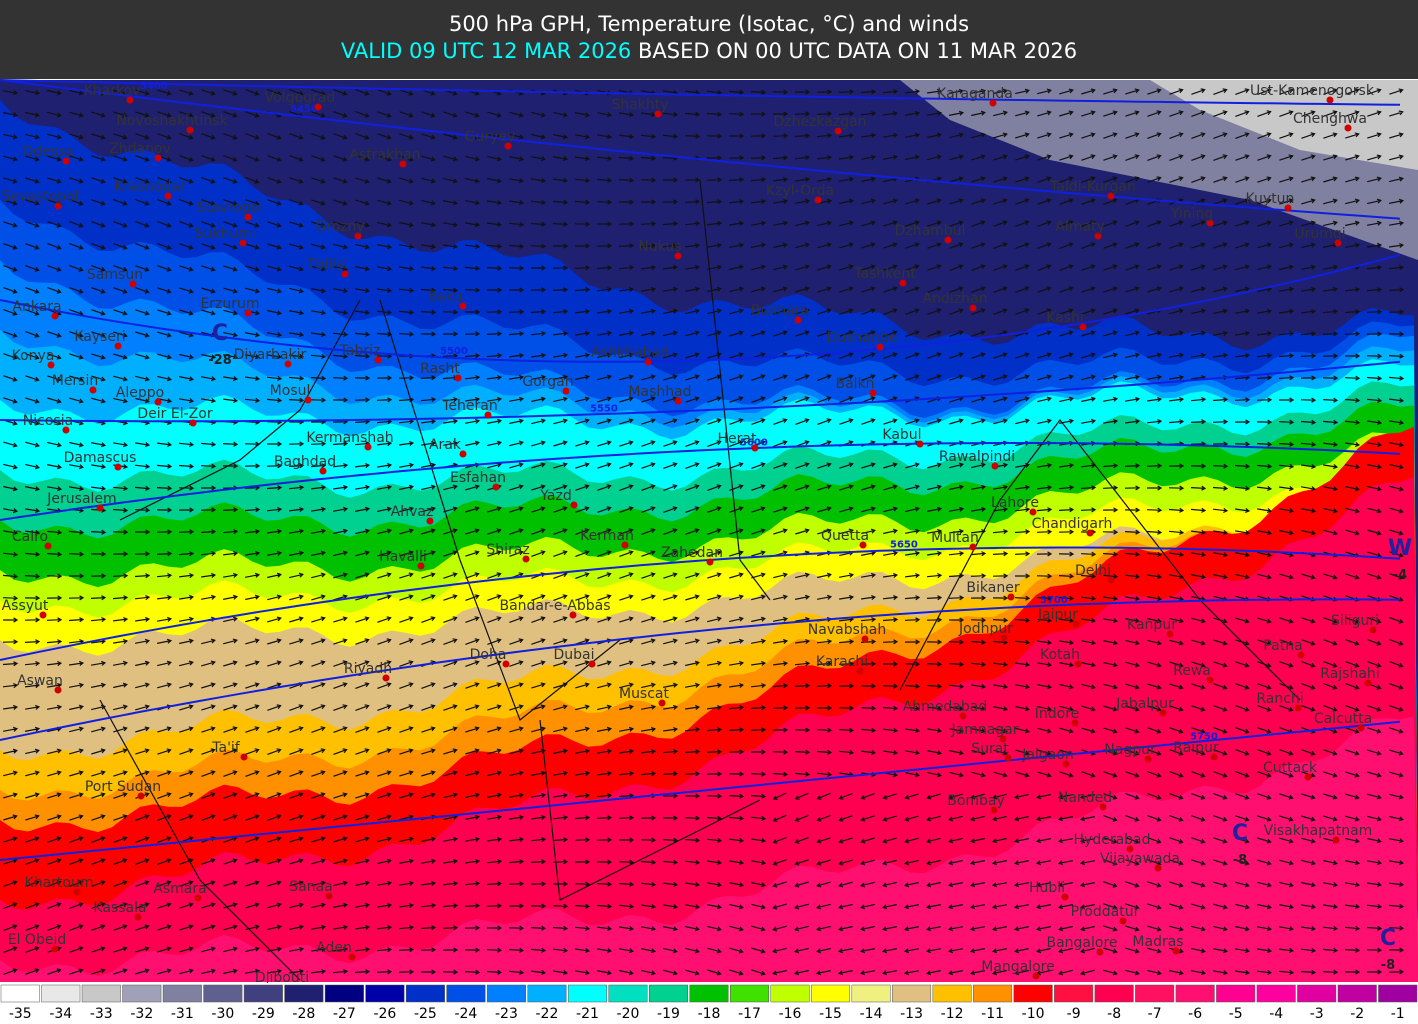 Image resolution: width=1418 pixels, height=1024 pixels. Describe the element at coordinates (1152, 625) in the screenshot. I see `city-label: Kanpur` at that location.